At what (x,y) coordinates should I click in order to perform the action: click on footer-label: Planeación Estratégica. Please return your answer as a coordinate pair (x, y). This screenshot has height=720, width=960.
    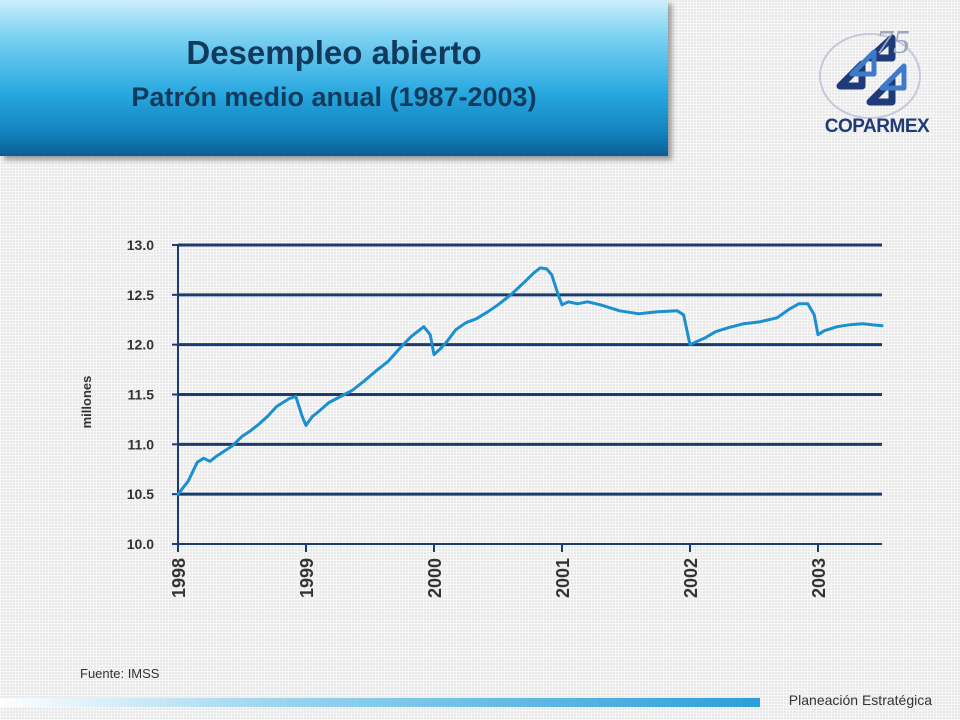
    Looking at the image, I should click on (860, 700).